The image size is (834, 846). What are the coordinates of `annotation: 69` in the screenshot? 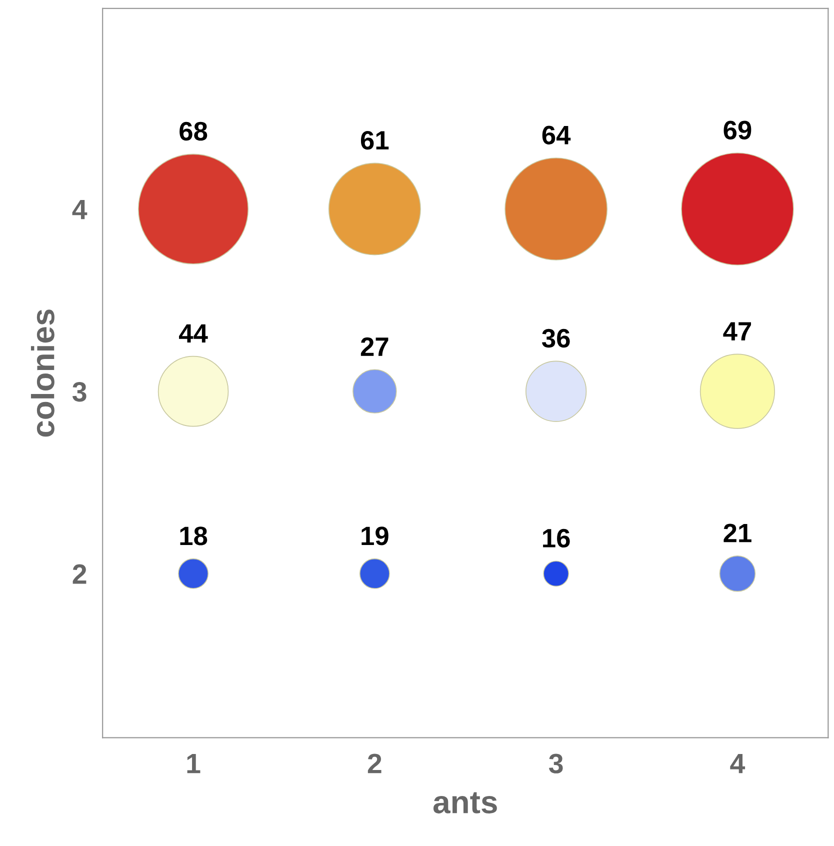 It's located at (738, 130).